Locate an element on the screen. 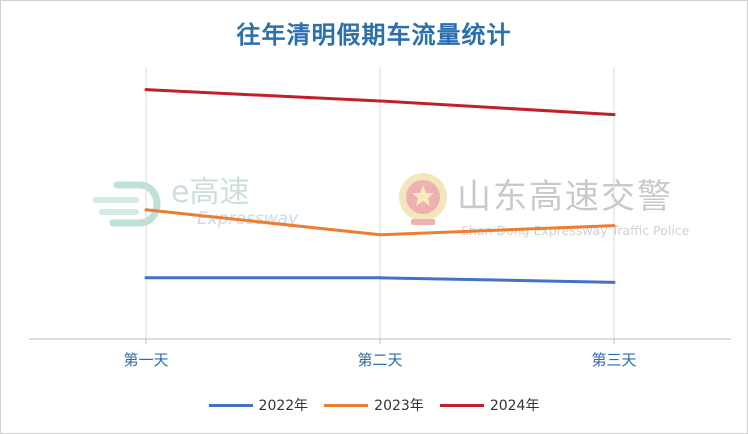 This screenshot has height=434, width=748. legend-item: 2022年 is located at coordinates (258, 405).